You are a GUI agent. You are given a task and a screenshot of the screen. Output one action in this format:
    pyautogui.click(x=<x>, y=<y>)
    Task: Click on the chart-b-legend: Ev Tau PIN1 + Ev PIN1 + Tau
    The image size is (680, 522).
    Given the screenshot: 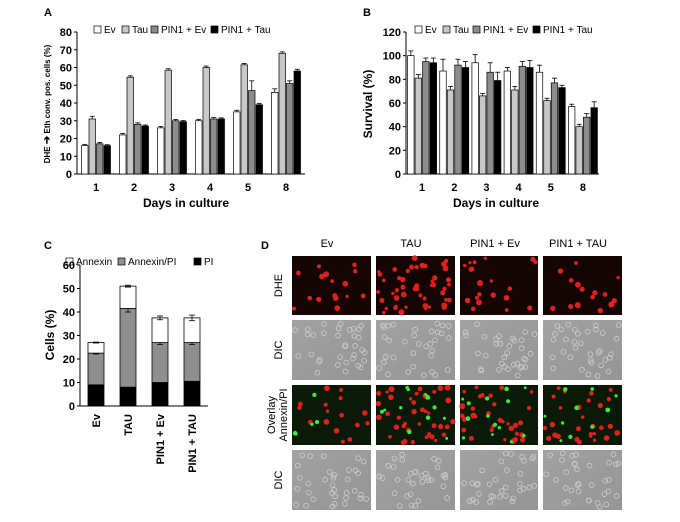 What is the action you would take?
    pyautogui.click(x=503, y=30)
    